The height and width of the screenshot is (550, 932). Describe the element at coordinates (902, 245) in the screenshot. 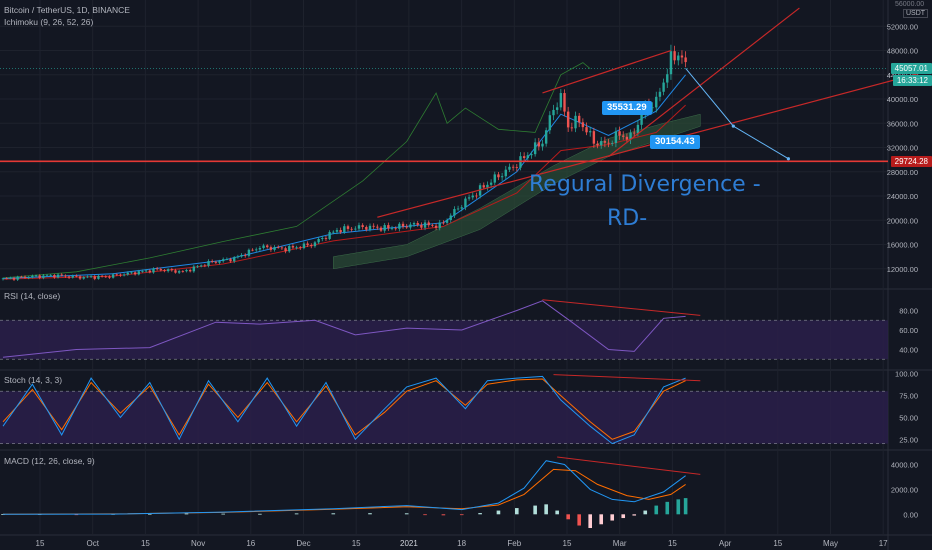

I see `y-tick-label: 16000.00` at that location.